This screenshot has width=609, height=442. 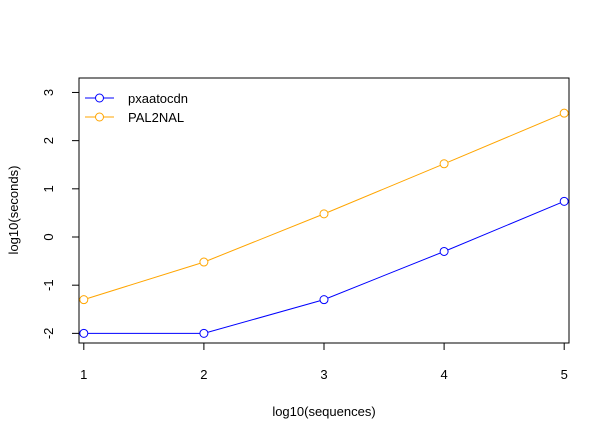 What do you see at coordinates (48, 236) in the screenshot?
I see `y-tick-label: 0` at bounding box center [48, 236].